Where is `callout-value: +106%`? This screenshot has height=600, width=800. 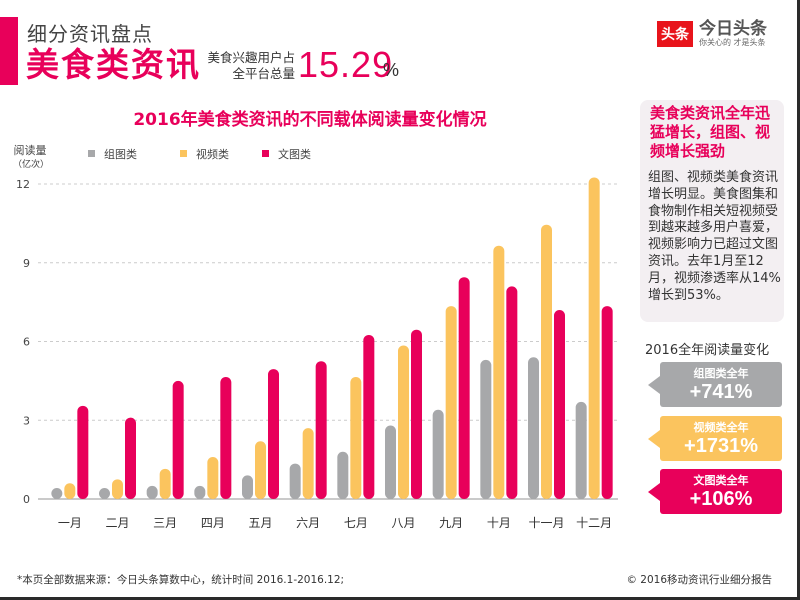
callout-value: +106% is located at coordinates (721, 499).